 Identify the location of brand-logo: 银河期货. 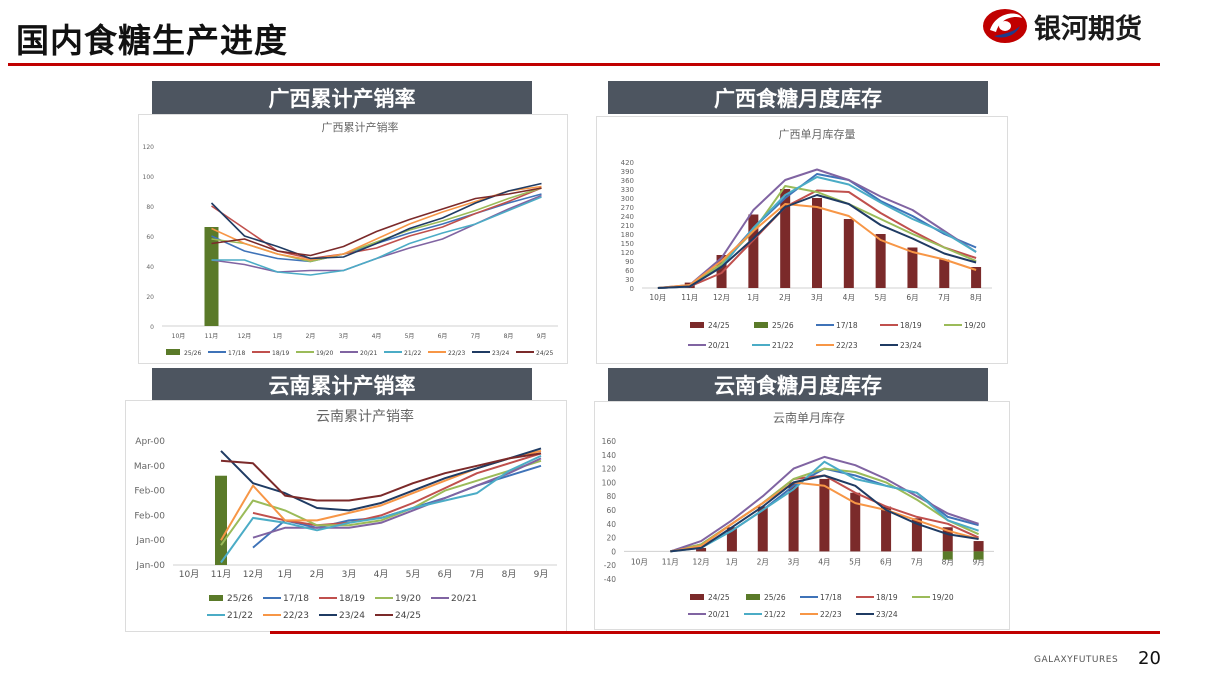
(1061, 26).